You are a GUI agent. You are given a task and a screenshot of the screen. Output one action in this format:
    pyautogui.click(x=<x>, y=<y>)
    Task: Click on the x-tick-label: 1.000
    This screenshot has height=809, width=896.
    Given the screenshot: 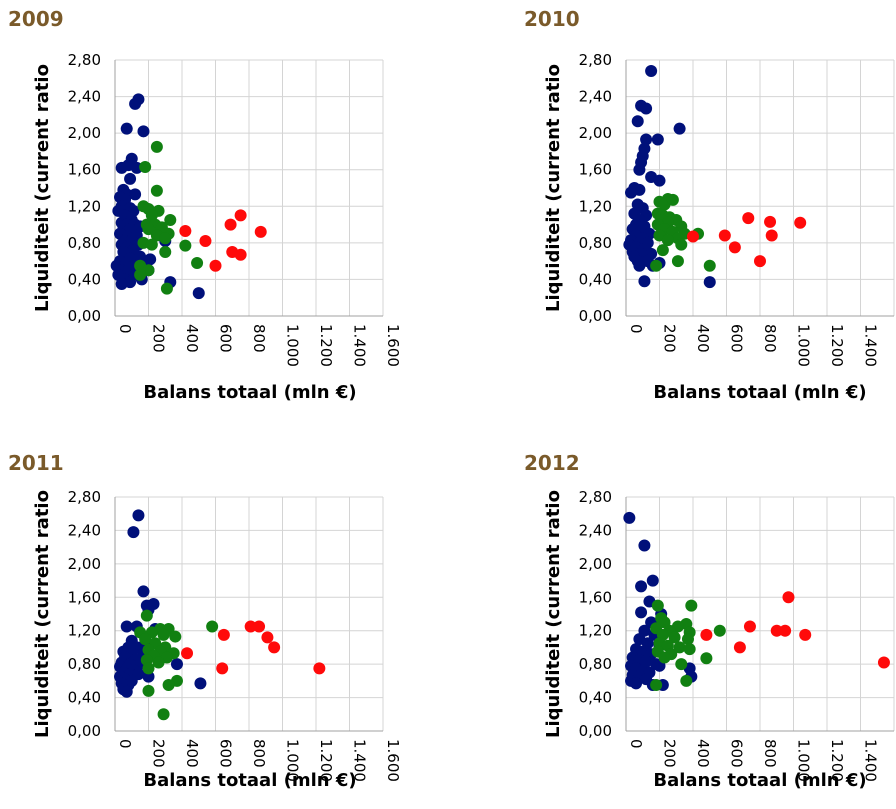 What is the action you would take?
    pyautogui.click(x=804, y=345)
    